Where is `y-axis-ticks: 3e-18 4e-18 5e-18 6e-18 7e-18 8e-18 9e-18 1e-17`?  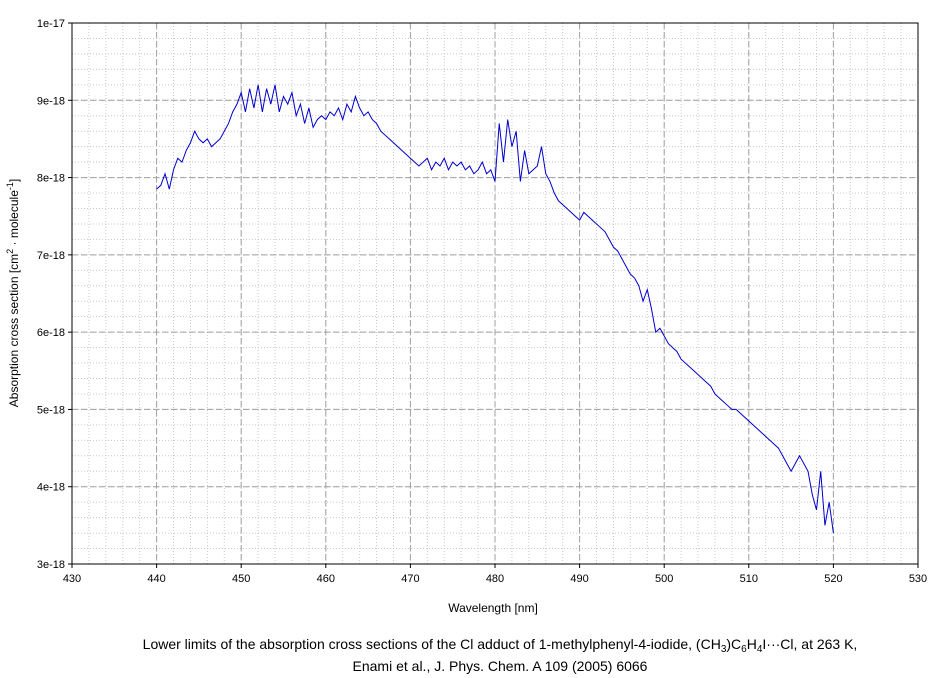 y-axis-ticks: 3e-18 4e-18 5e-18 6e-18 7e-18 8e-18 9e-18 1e-17 is located at coordinates (54, 294).